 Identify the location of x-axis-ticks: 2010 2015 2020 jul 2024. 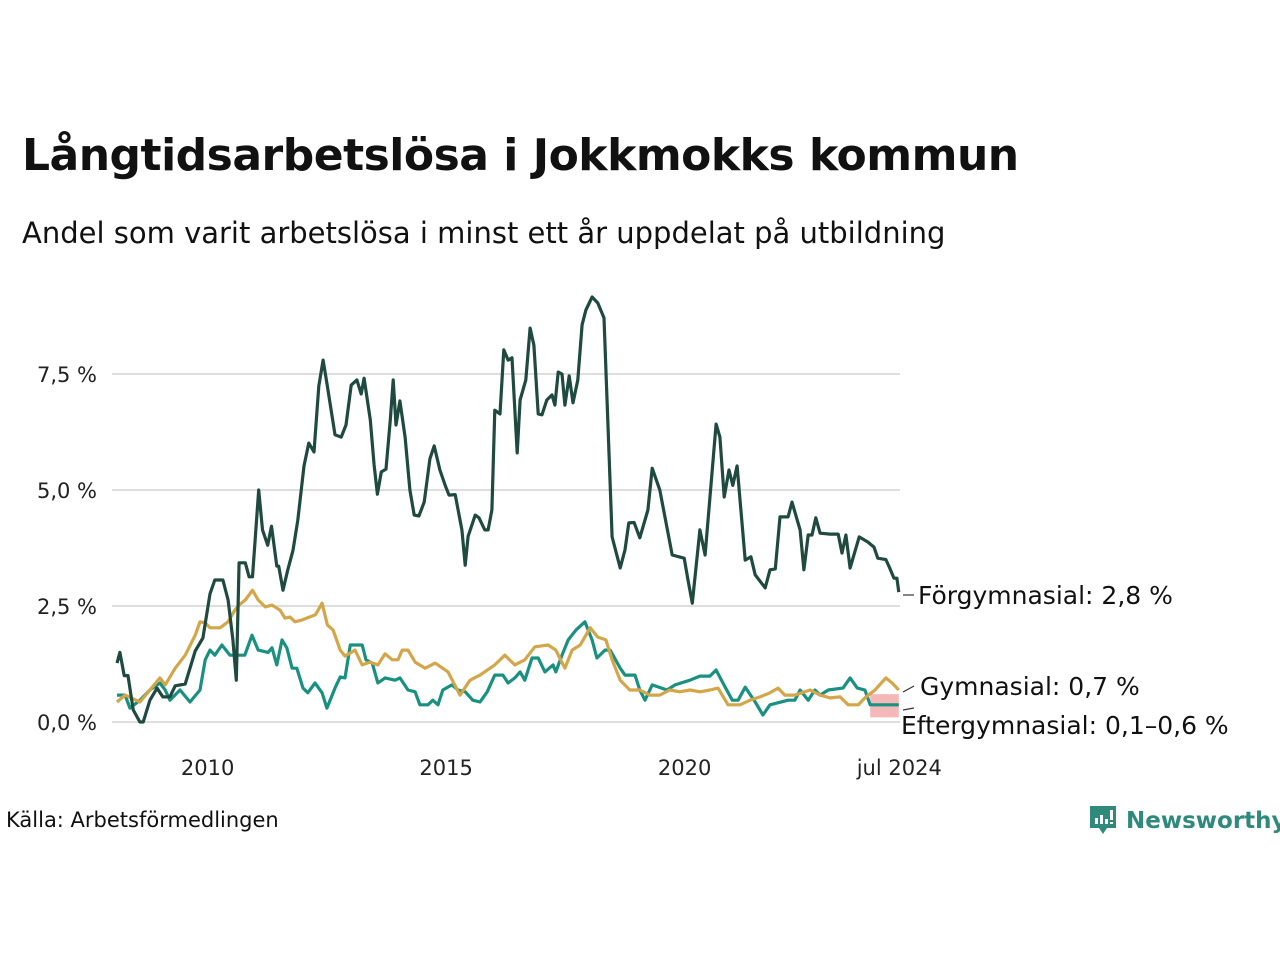
(561, 768).